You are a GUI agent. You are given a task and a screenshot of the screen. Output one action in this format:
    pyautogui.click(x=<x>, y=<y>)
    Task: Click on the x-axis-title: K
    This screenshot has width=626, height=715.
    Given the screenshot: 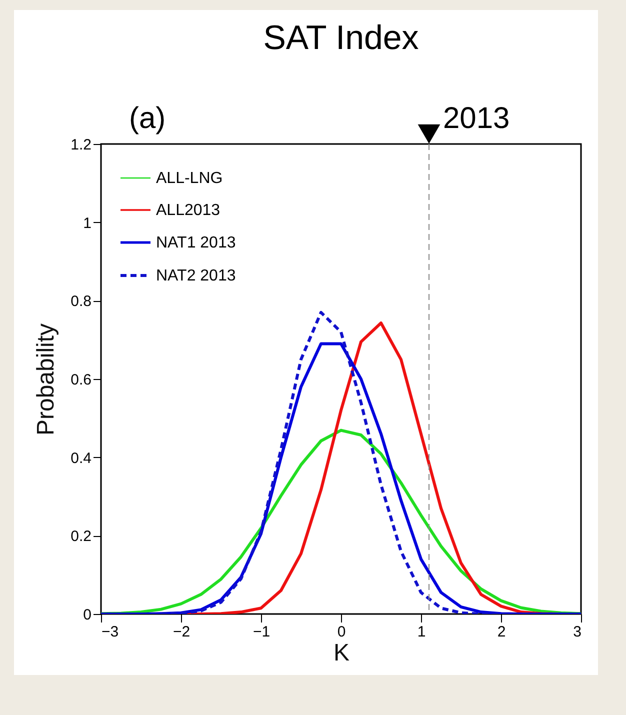 What is the action you would take?
    pyautogui.click(x=341, y=653)
    